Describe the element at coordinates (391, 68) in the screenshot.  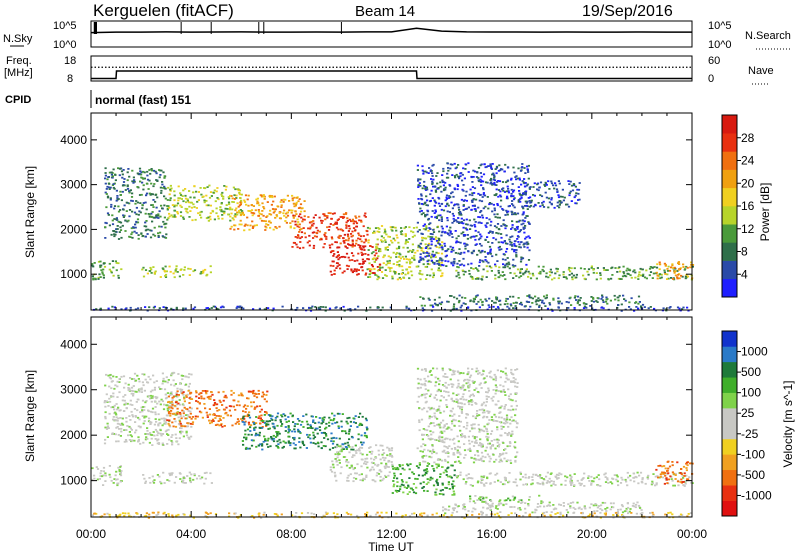
I see `freq-frame` at that location.